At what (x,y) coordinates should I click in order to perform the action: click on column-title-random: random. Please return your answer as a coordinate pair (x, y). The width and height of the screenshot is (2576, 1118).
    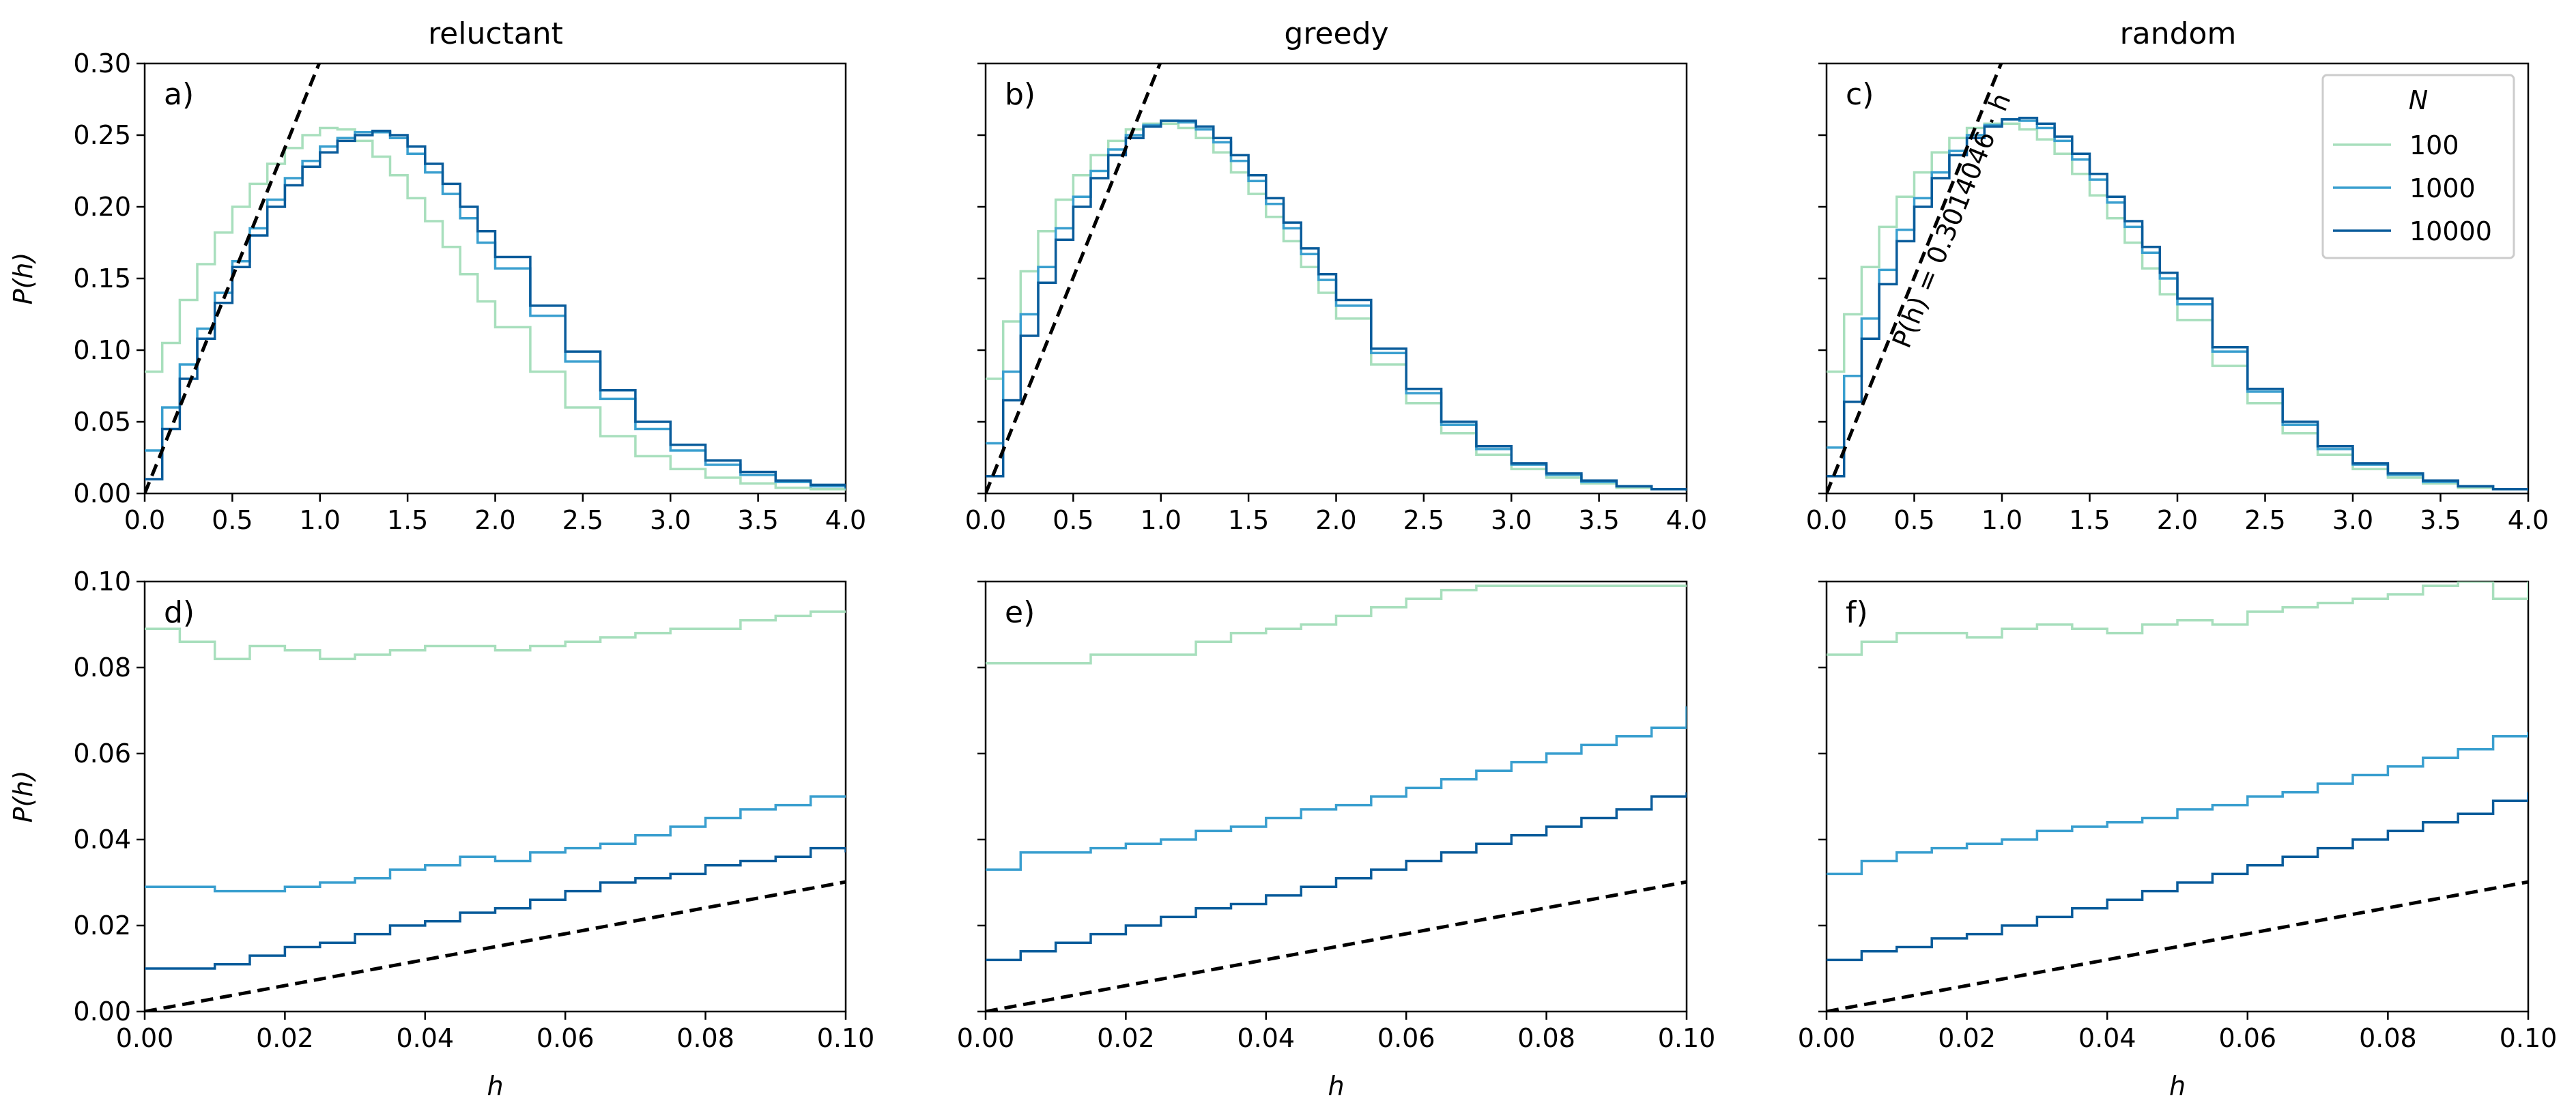
    Looking at the image, I should click on (2178, 33).